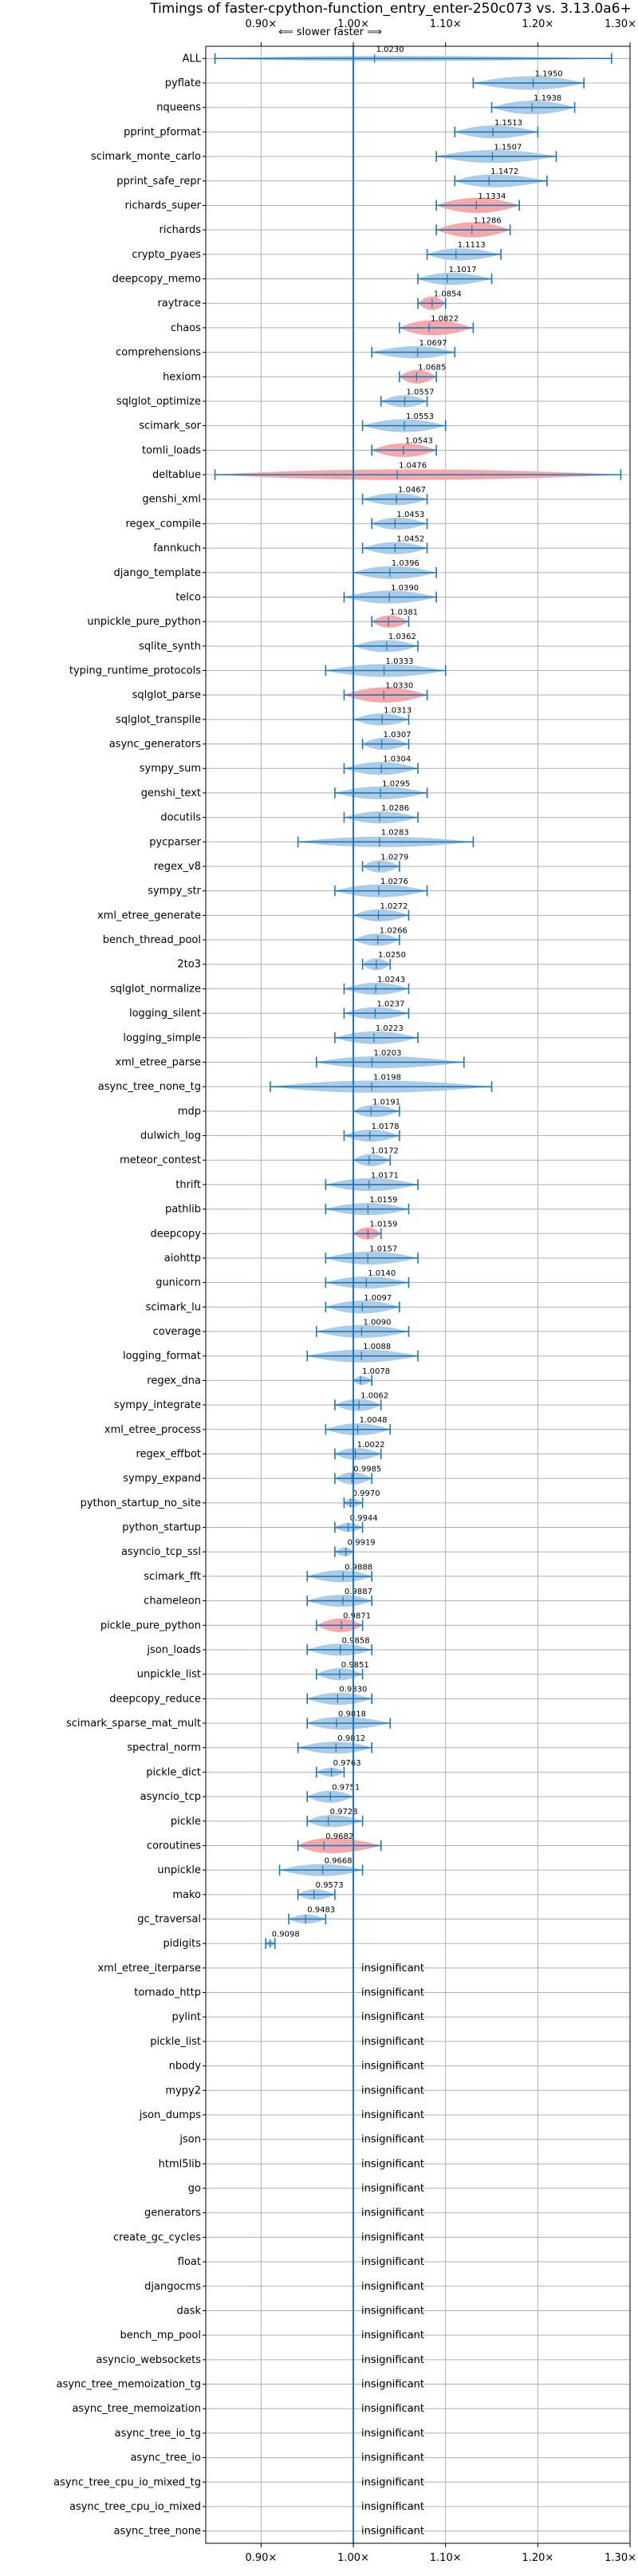  What do you see at coordinates (492, 196) in the screenshot?
I see `value-label: 1.1334` at bounding box center [492, 196].